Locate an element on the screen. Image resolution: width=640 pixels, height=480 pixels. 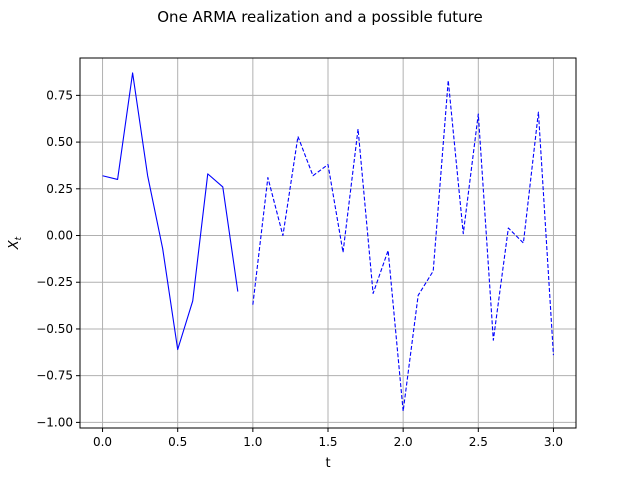
y-axis-label-subscript: t is located at coordinates (19, 238).